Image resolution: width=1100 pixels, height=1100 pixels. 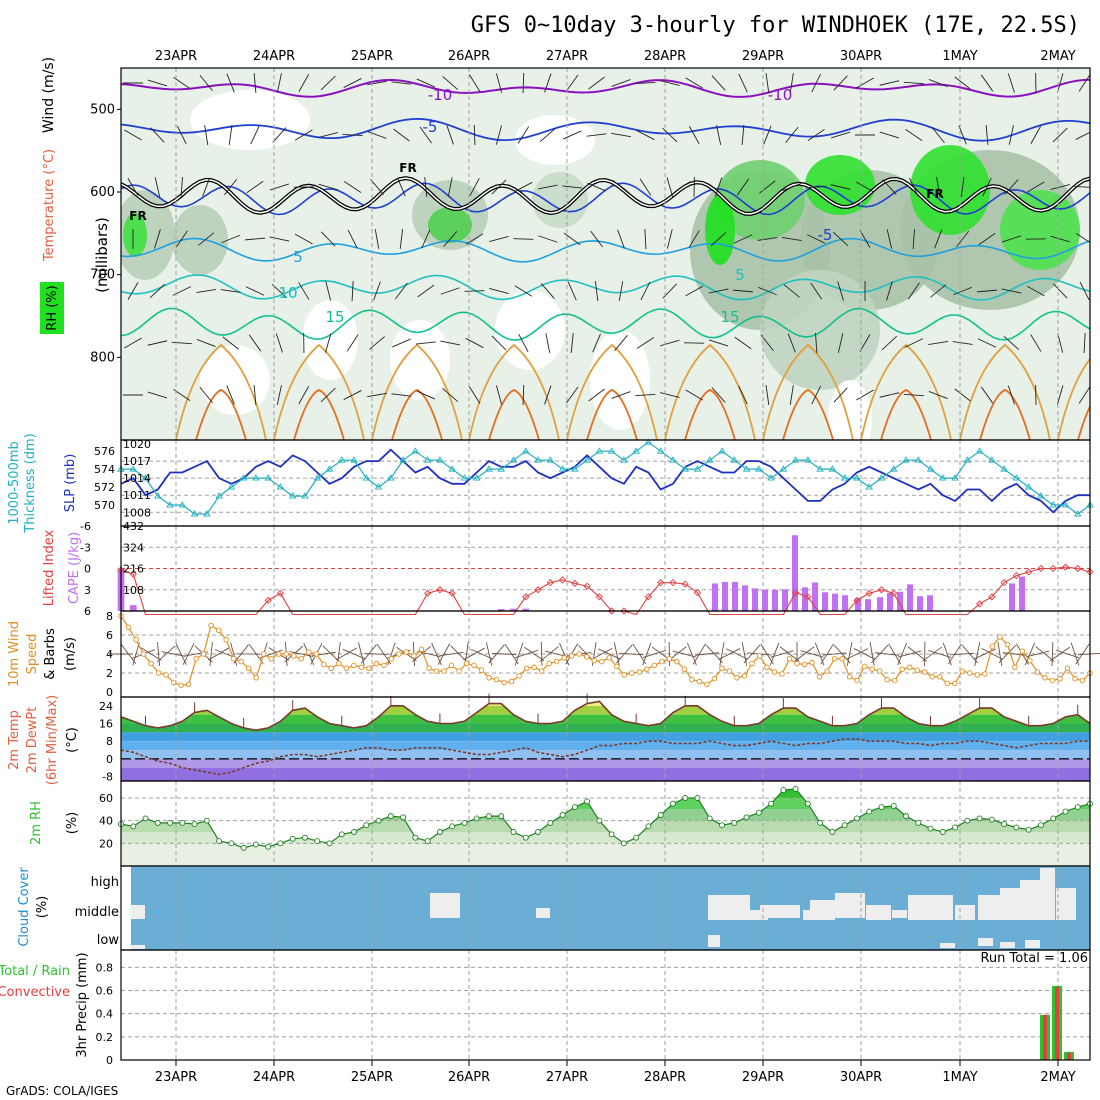 I want to click on label-cloud-b: (%), so click(x=42, y=907).